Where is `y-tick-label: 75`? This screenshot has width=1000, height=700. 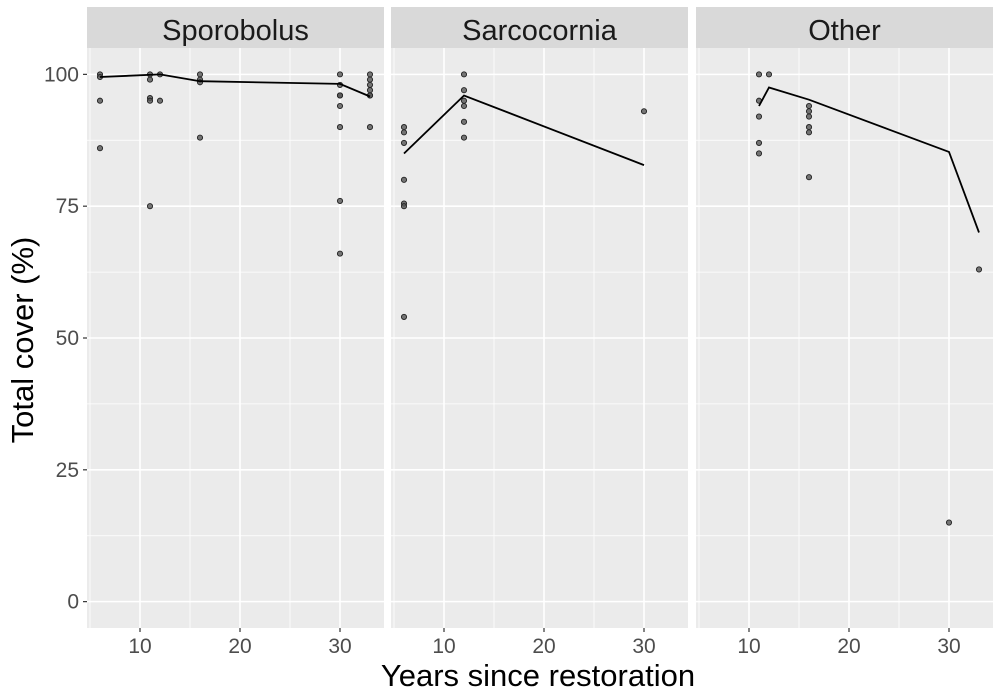
y-tick-label: 75 is located at coordinates (67, 206).